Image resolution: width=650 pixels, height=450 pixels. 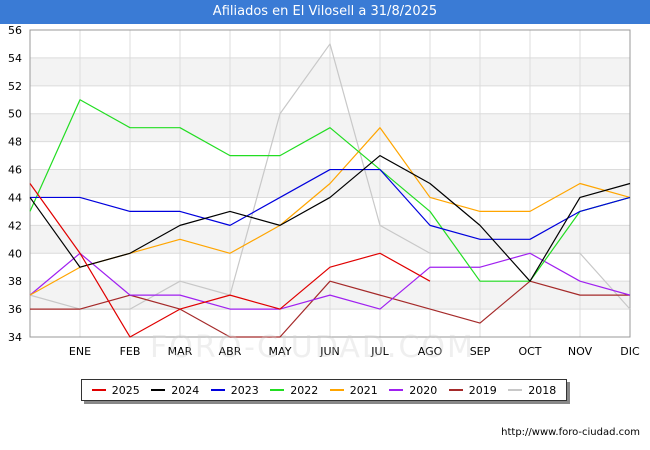 I want to click on y-tick-label: 56, so click(x=15, y=30).